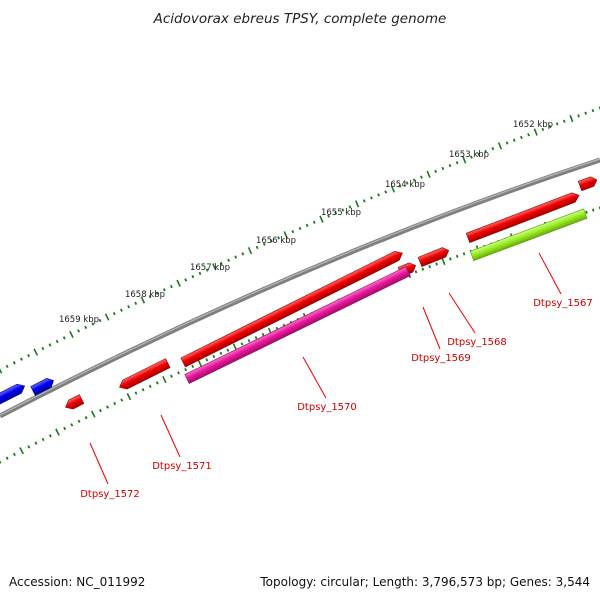 The height and width of the screenshot is (600, 600). Describe the element at coordinates (77, 582) in the screenshot. I see `accession-text: Accession: NC_011992` at that location.